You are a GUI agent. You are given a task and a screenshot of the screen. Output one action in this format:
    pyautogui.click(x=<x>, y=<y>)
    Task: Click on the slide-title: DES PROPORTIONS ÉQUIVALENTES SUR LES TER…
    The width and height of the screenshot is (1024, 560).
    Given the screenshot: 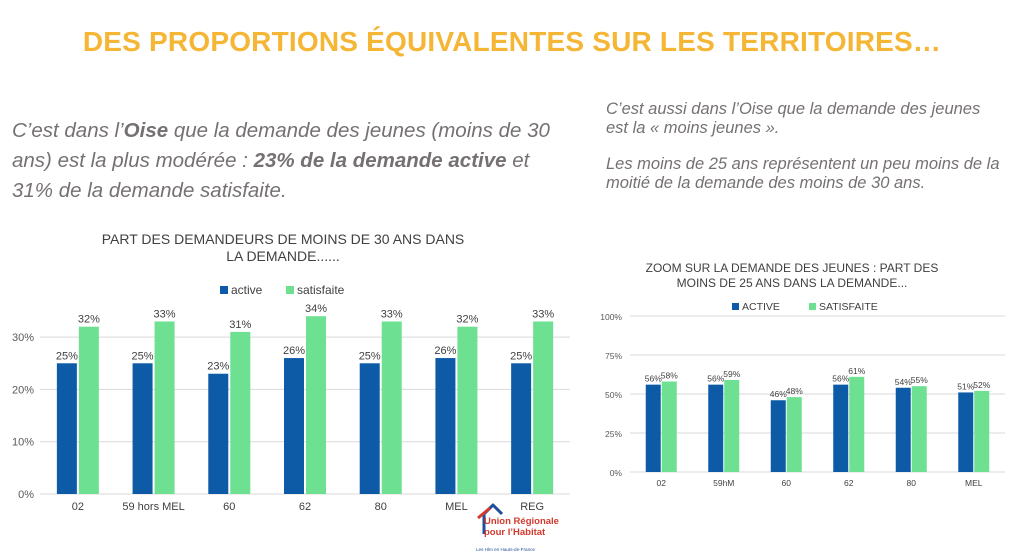 What is the action you would take?
    pyautogui.click(x=512, y=41)
    